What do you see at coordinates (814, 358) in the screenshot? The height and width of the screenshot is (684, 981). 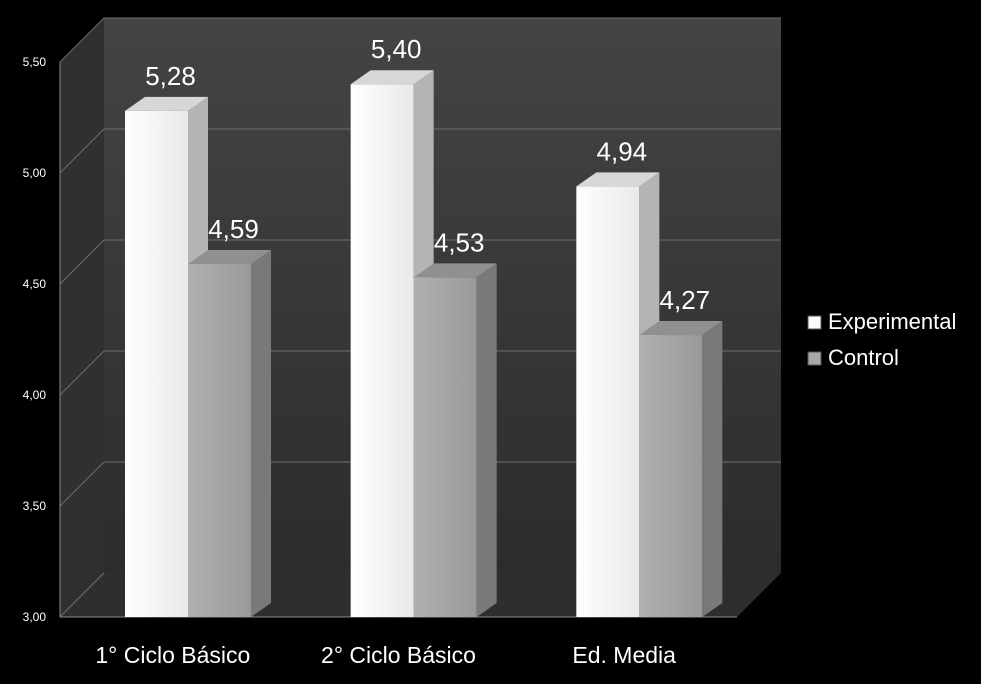 I see `legend-swatch-control` at bounding box center [814, 358].